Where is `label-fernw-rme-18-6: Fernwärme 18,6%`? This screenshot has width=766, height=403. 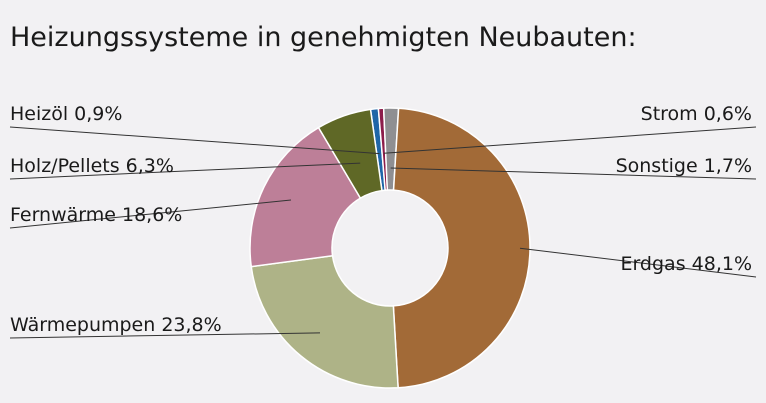 label-fernw-rme-18-6: Fernwärme 18,6% is located at coordinates (96, 215).